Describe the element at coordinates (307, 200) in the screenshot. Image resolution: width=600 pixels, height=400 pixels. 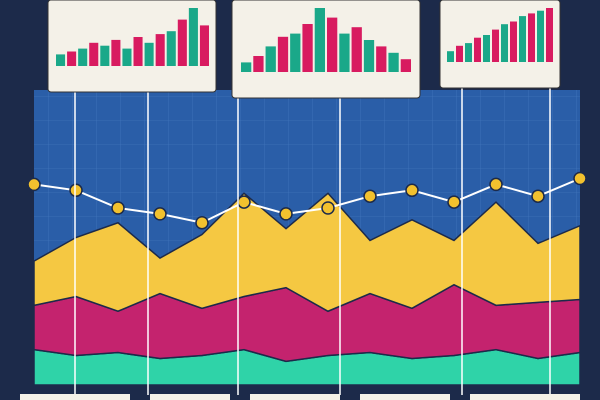
I see `trend-line` at that location.